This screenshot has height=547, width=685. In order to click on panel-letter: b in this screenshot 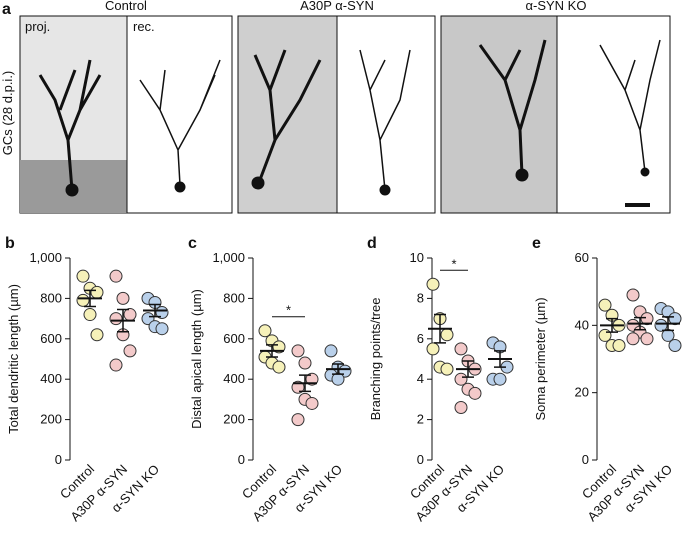, I will do `click(10, 243)`.